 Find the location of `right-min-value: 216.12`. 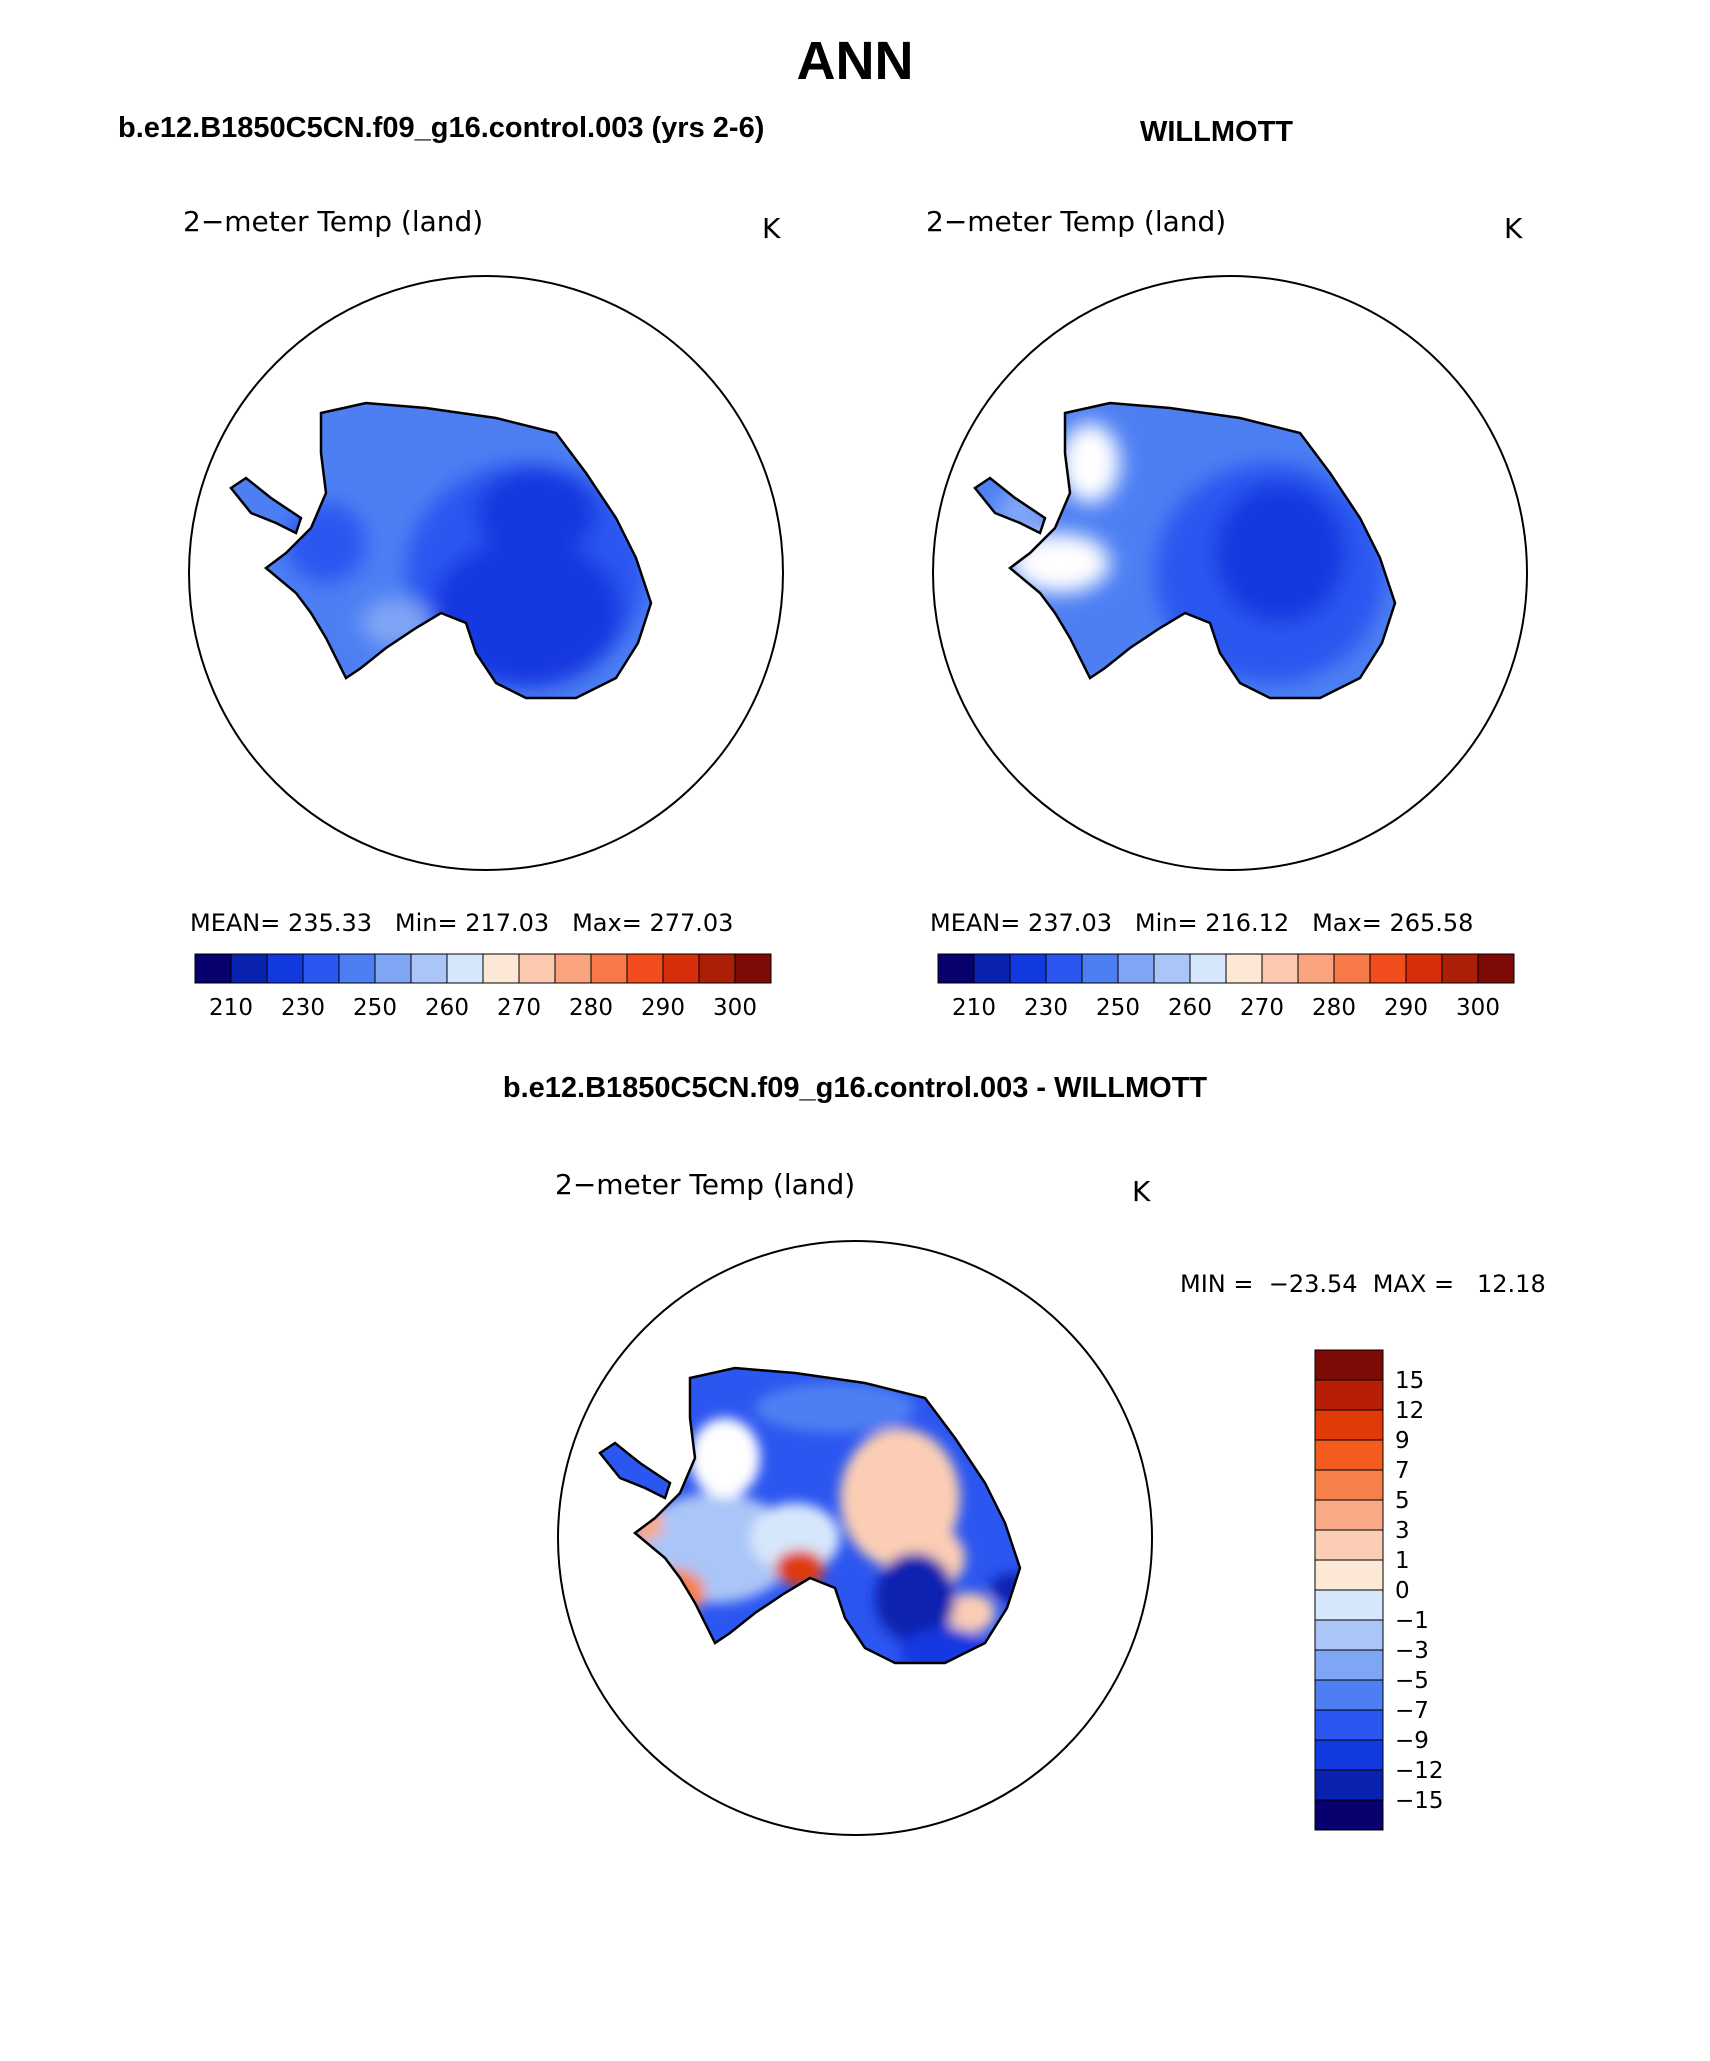

right-min-value: 216.12 is located at coordinates (1247, 923).